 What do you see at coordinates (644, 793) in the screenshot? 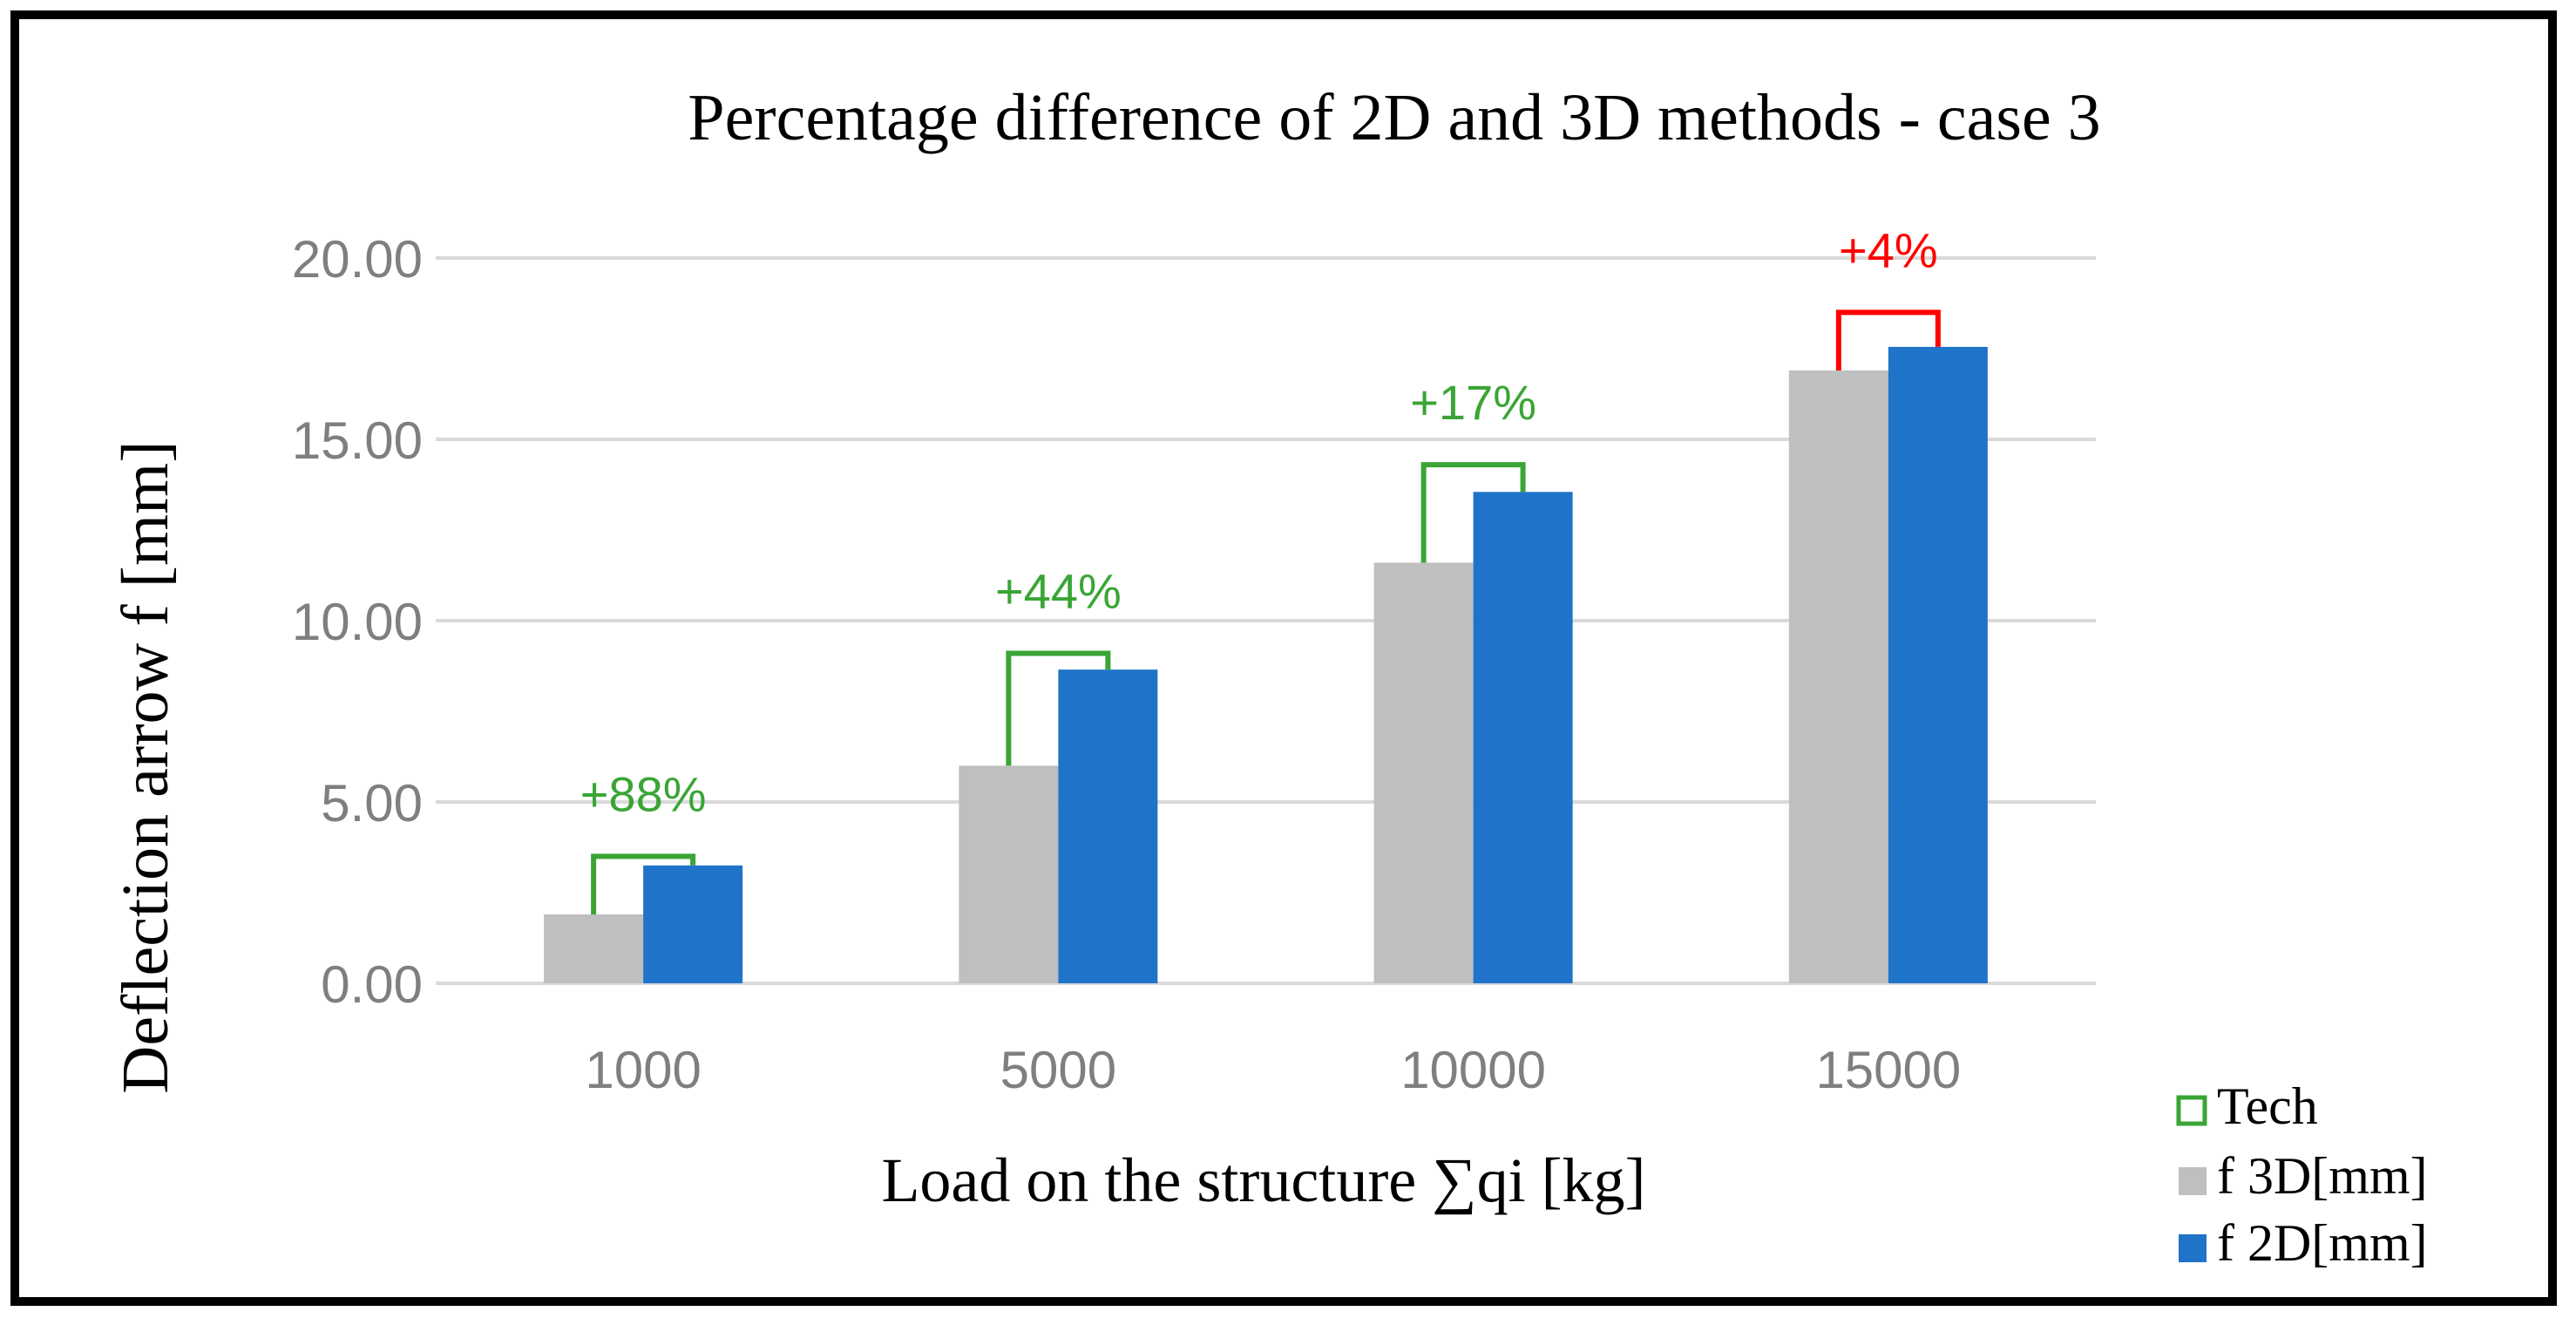
I see `tech-percentage-label: +88%` at bounding box center [644, 793].